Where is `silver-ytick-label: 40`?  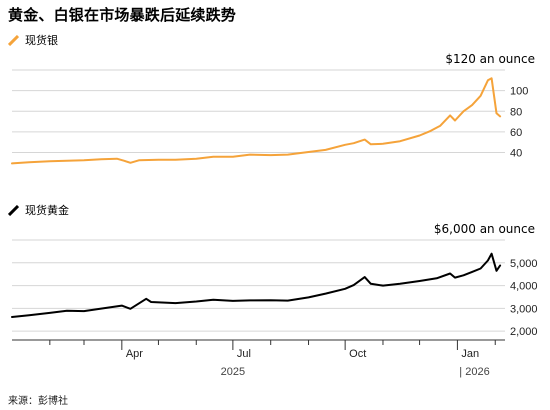 silver-ytick-label: 40 is located at coordinates (516, 154).